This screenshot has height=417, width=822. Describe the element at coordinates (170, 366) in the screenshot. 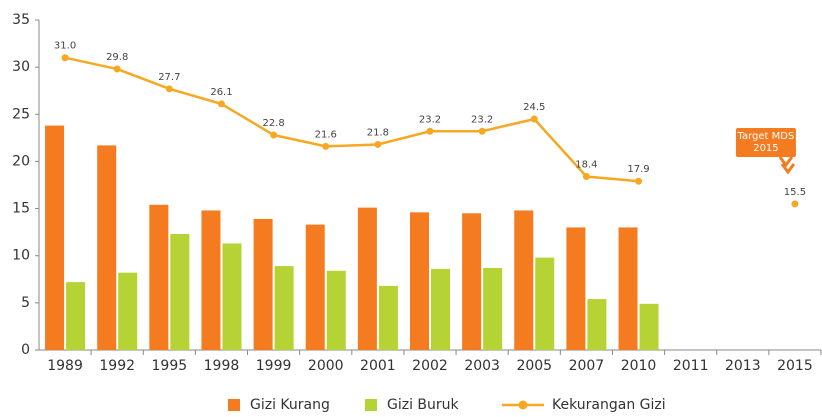

I see `x-tick-label: 1995` at that location.